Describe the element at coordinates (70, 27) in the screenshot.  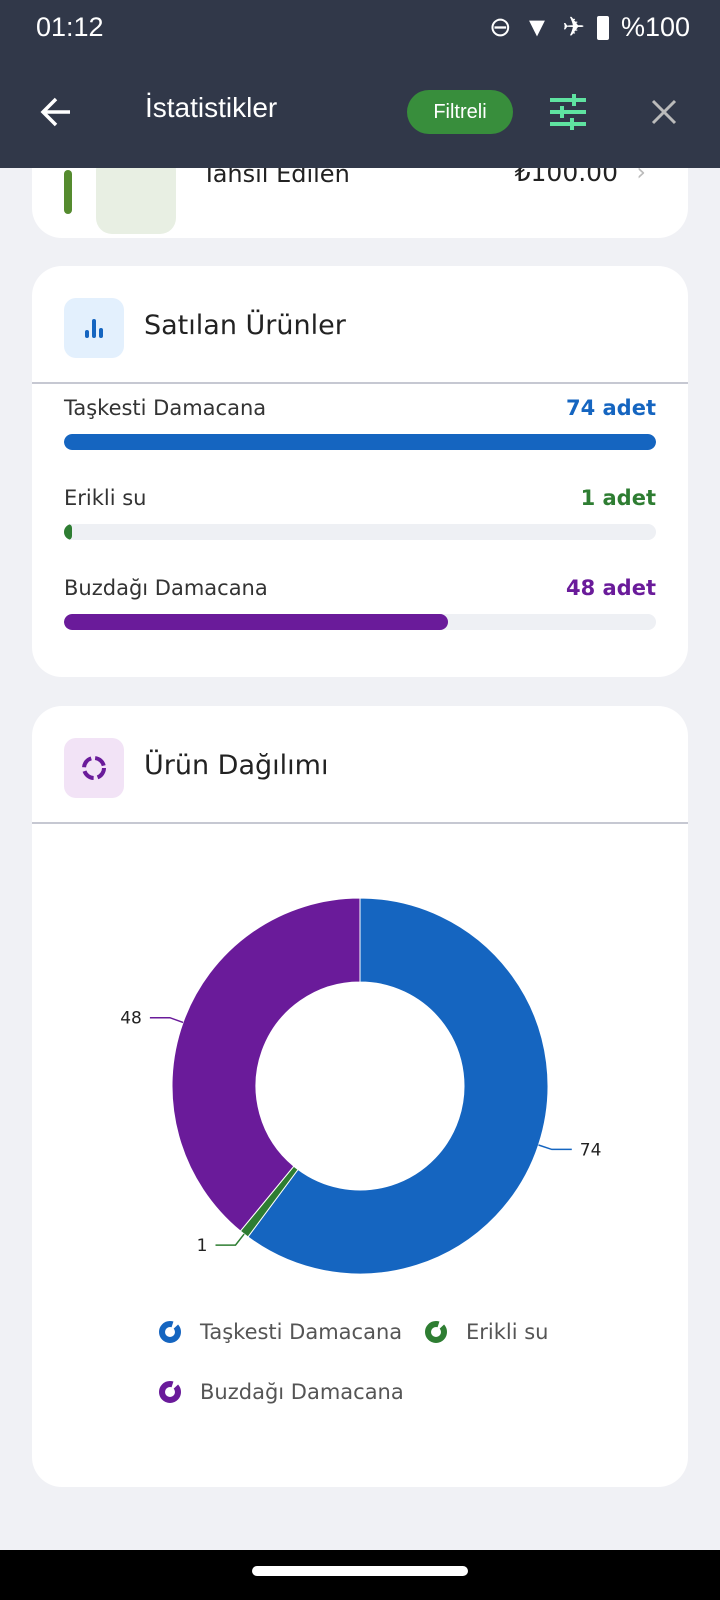
I see `clock: 01:12` at that location.